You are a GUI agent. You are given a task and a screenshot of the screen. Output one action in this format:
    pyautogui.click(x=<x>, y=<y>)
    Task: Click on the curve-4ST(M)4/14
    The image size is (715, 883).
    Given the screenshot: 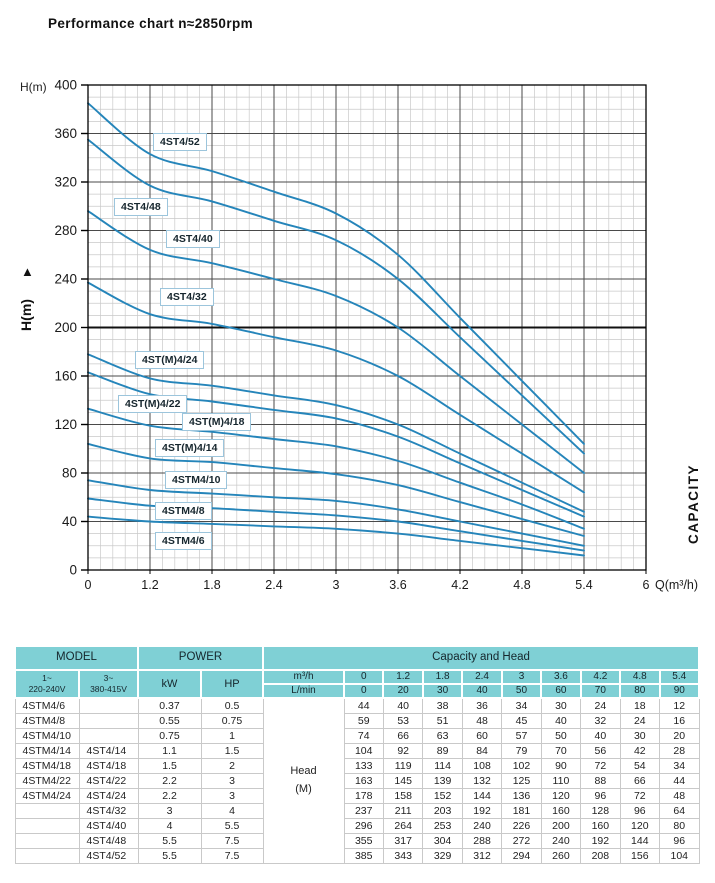 What is the action you would take?
    pyautogui.click(x=336, y=489)
    